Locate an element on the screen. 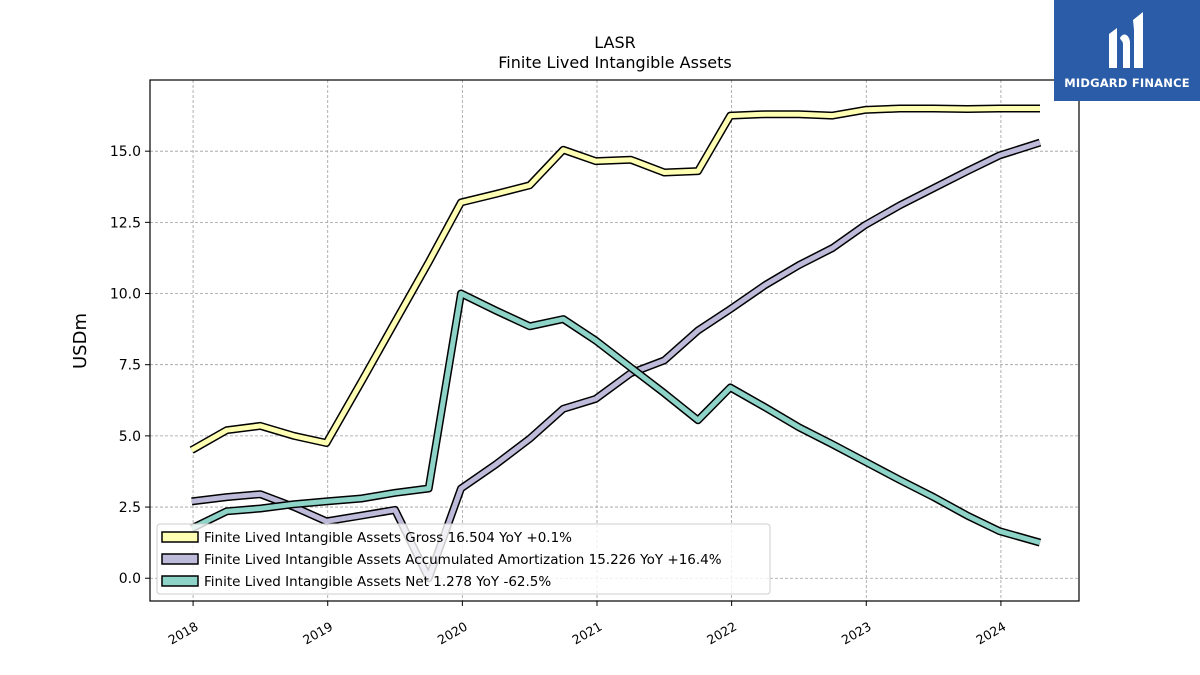 This screenshot has width=1200, height=675. y-tick-label: 0.0 is located at coordinates (130, 579).